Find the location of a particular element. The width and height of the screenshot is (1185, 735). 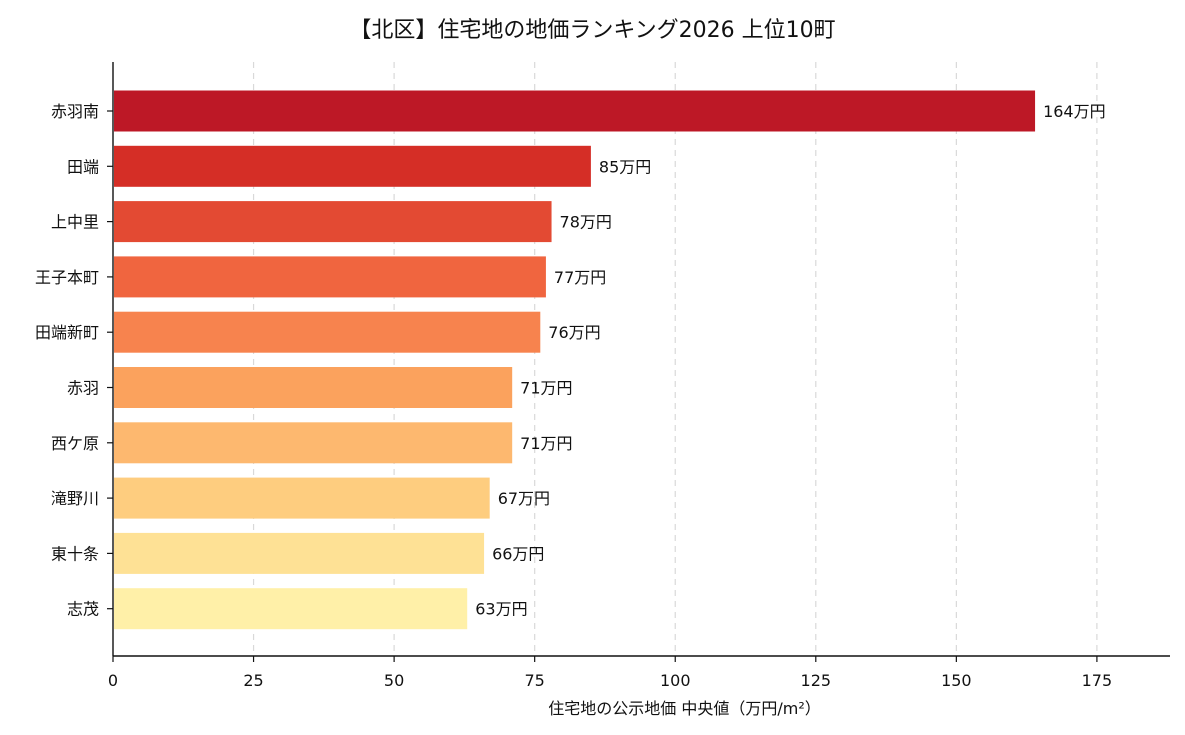

category-label: 田端新町 is located at coordinates (67, 332).